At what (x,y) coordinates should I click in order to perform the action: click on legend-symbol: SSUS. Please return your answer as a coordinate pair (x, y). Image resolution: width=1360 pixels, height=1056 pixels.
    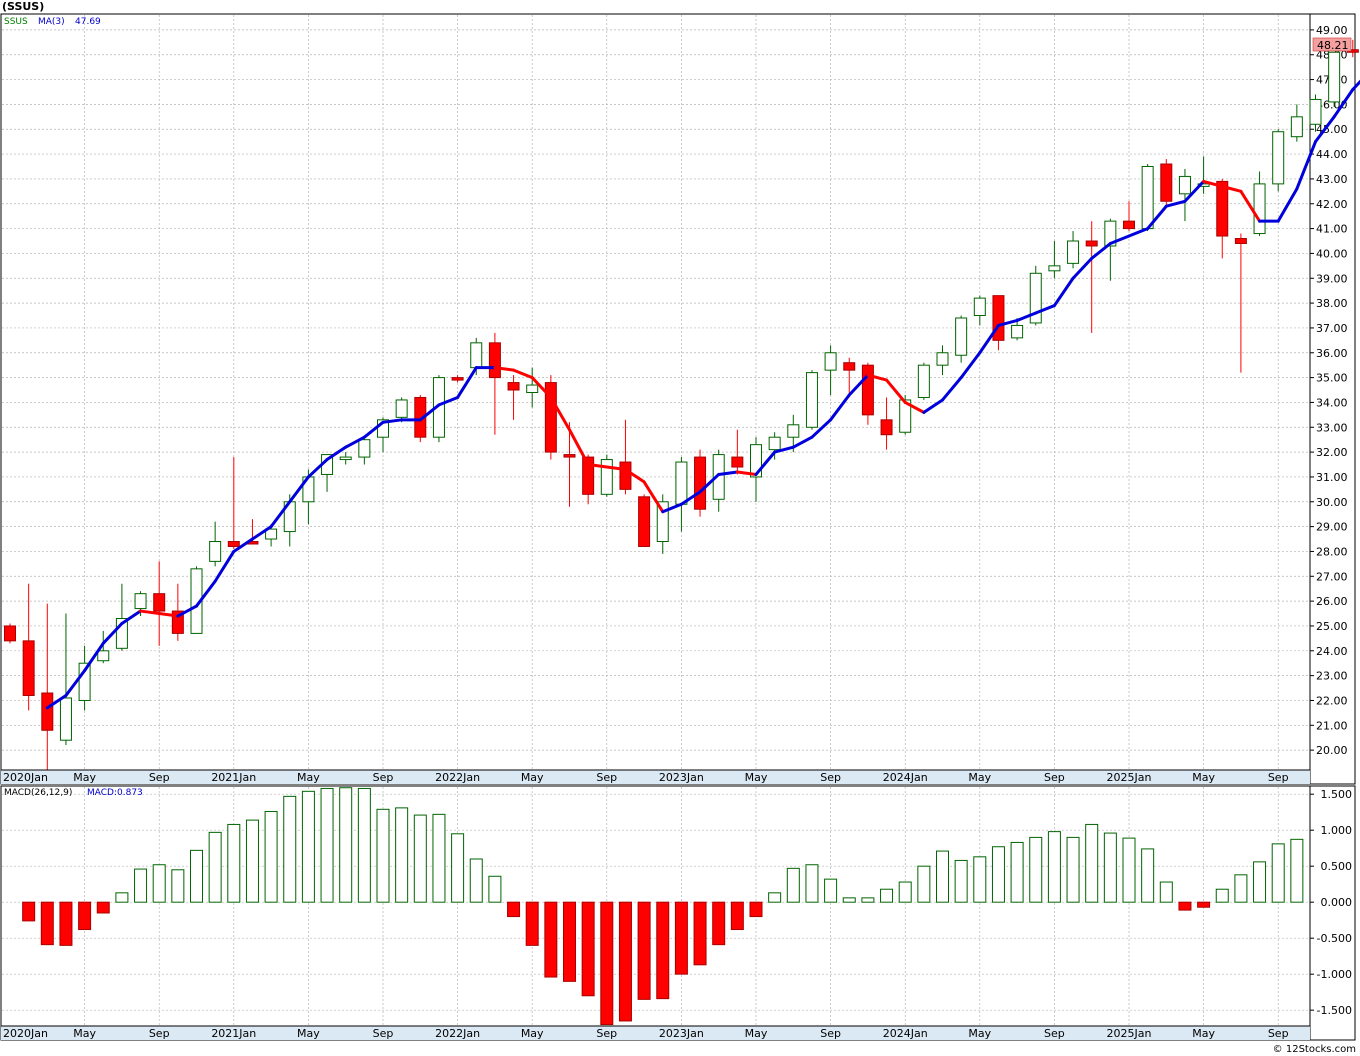
    Looking at the image, I should click on (16, 22).